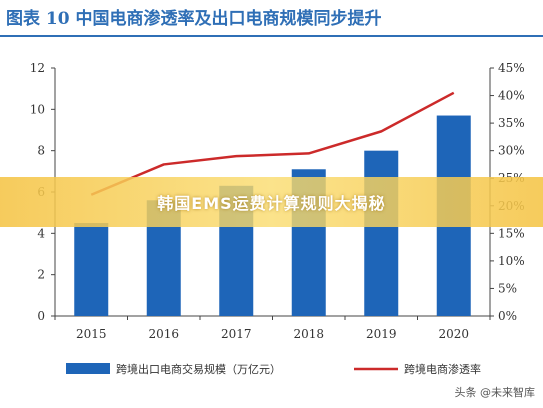  I want to click on chart-legend: 跨境出口电商交易规模（万亿元） 跨境电商渗透率, so click(273, 369).